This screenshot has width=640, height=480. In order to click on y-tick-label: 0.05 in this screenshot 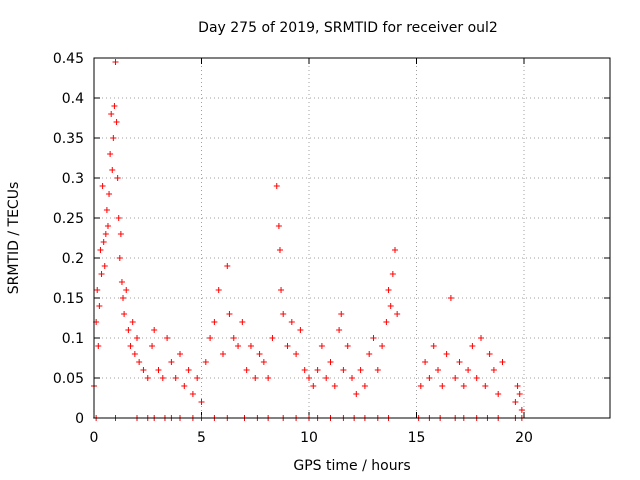, I will do `click(68, 379)`.